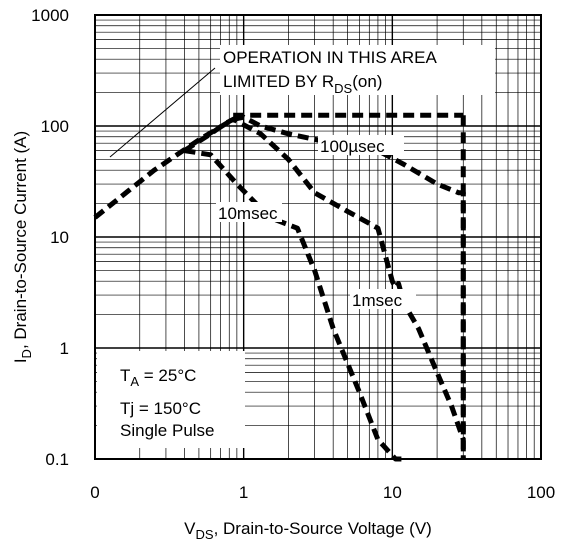 The height and width of the screenshot is (542, 562). What do you see at coordinates (377, 300) in the screenshot?
I see `label-1ms: 1msec` at bounding box center [377, 300].